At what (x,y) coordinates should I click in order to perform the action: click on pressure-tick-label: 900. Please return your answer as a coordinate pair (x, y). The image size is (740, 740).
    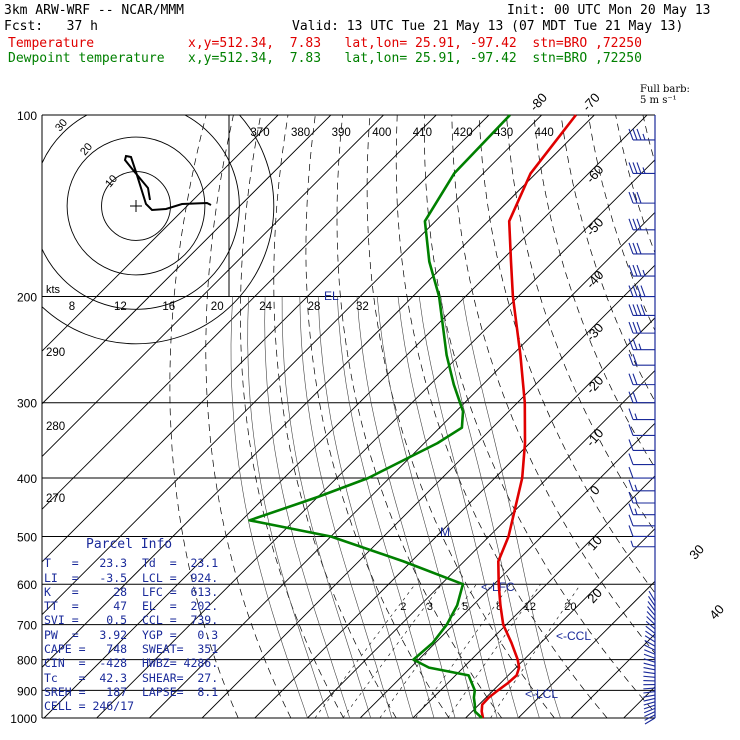
    Looking at the image, I should click on (27, 691).